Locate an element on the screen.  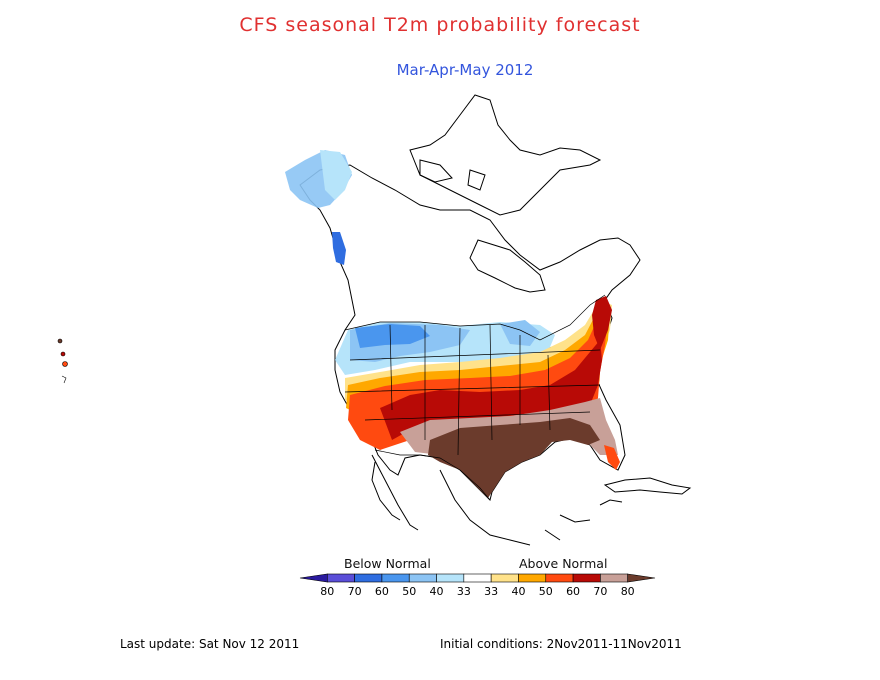
hawaii-islands is located at coordinates (62, 361).